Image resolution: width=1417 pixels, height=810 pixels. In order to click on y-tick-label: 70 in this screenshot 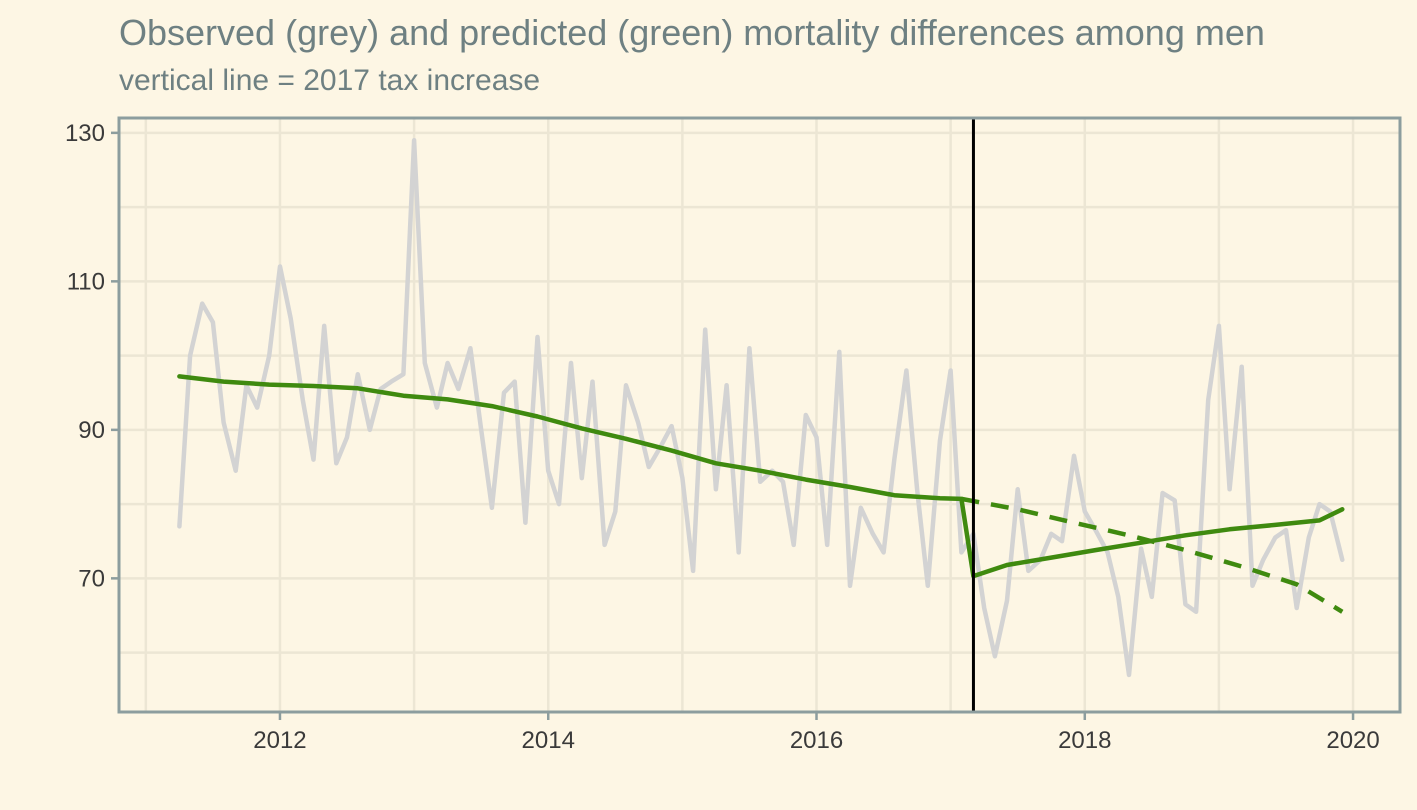, I will do `click(91, 578)`.